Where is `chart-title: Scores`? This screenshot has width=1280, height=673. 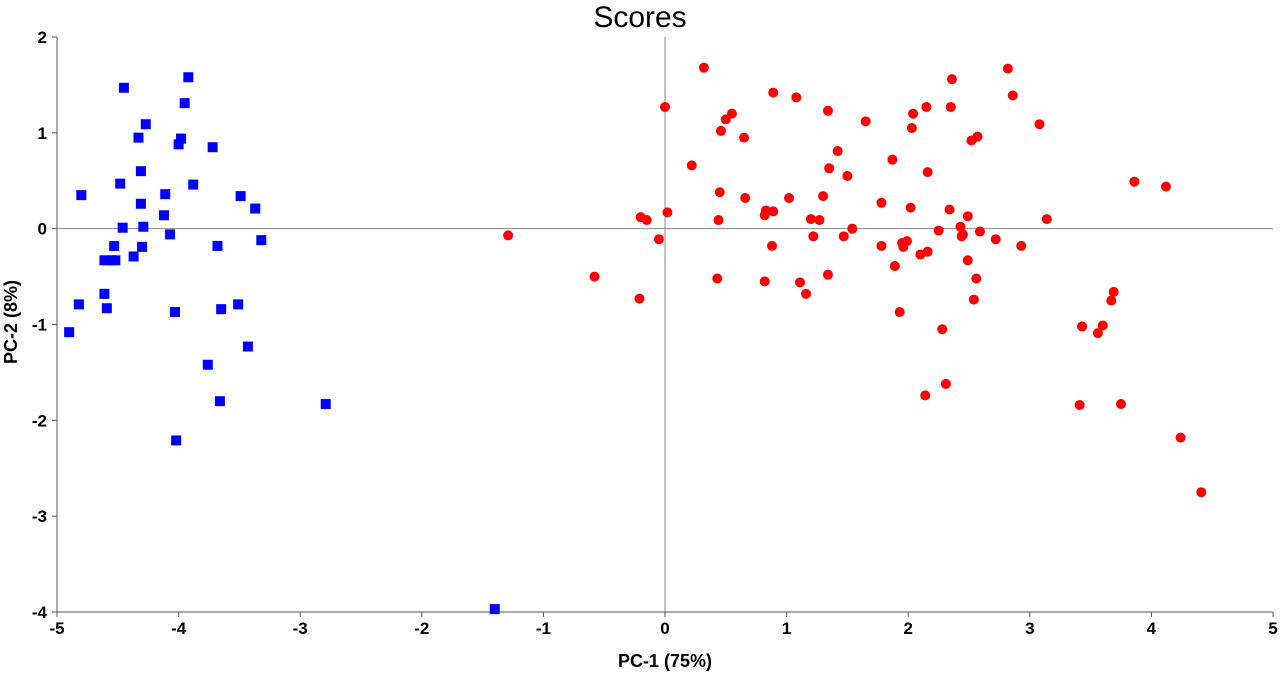 chart-title: Scores is located at coordinates (639, 17).